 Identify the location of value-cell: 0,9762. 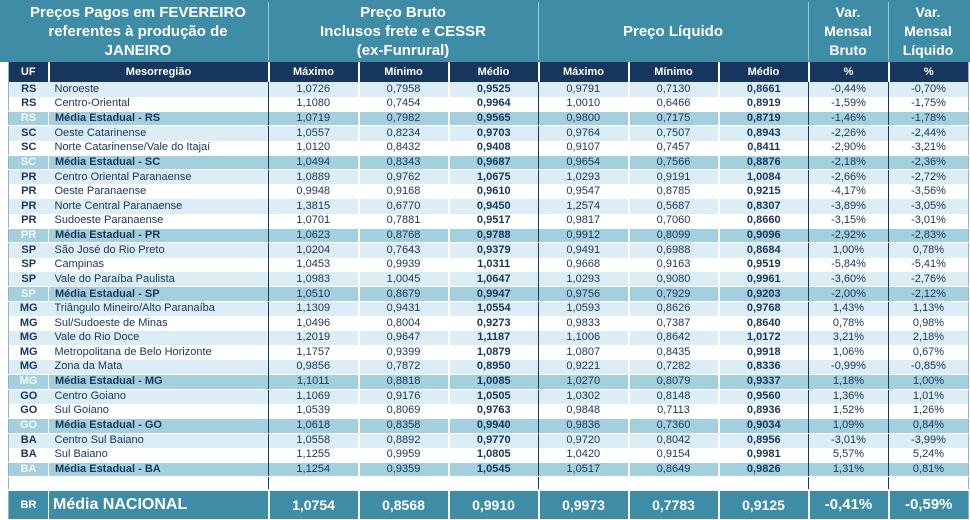
(403, 177).